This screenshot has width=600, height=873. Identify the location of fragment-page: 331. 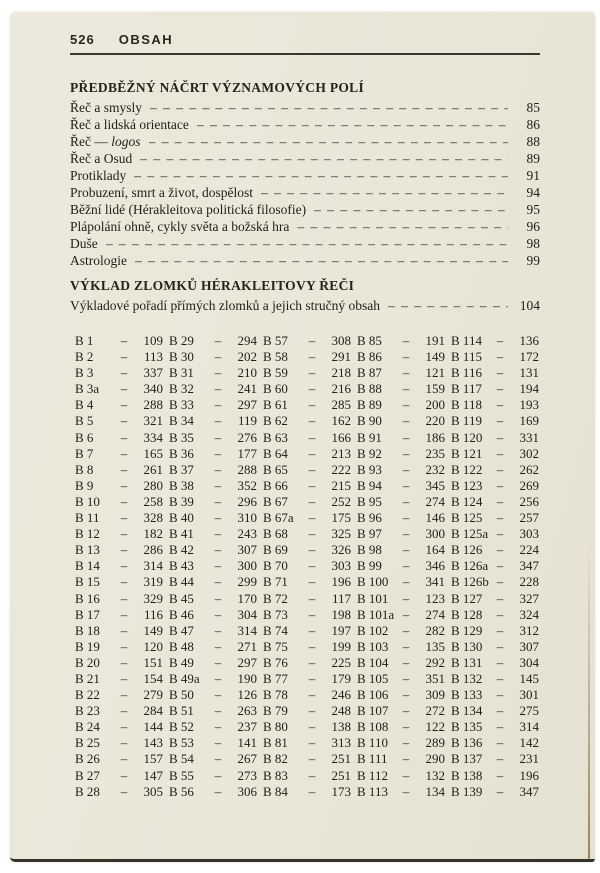
(529, 437).